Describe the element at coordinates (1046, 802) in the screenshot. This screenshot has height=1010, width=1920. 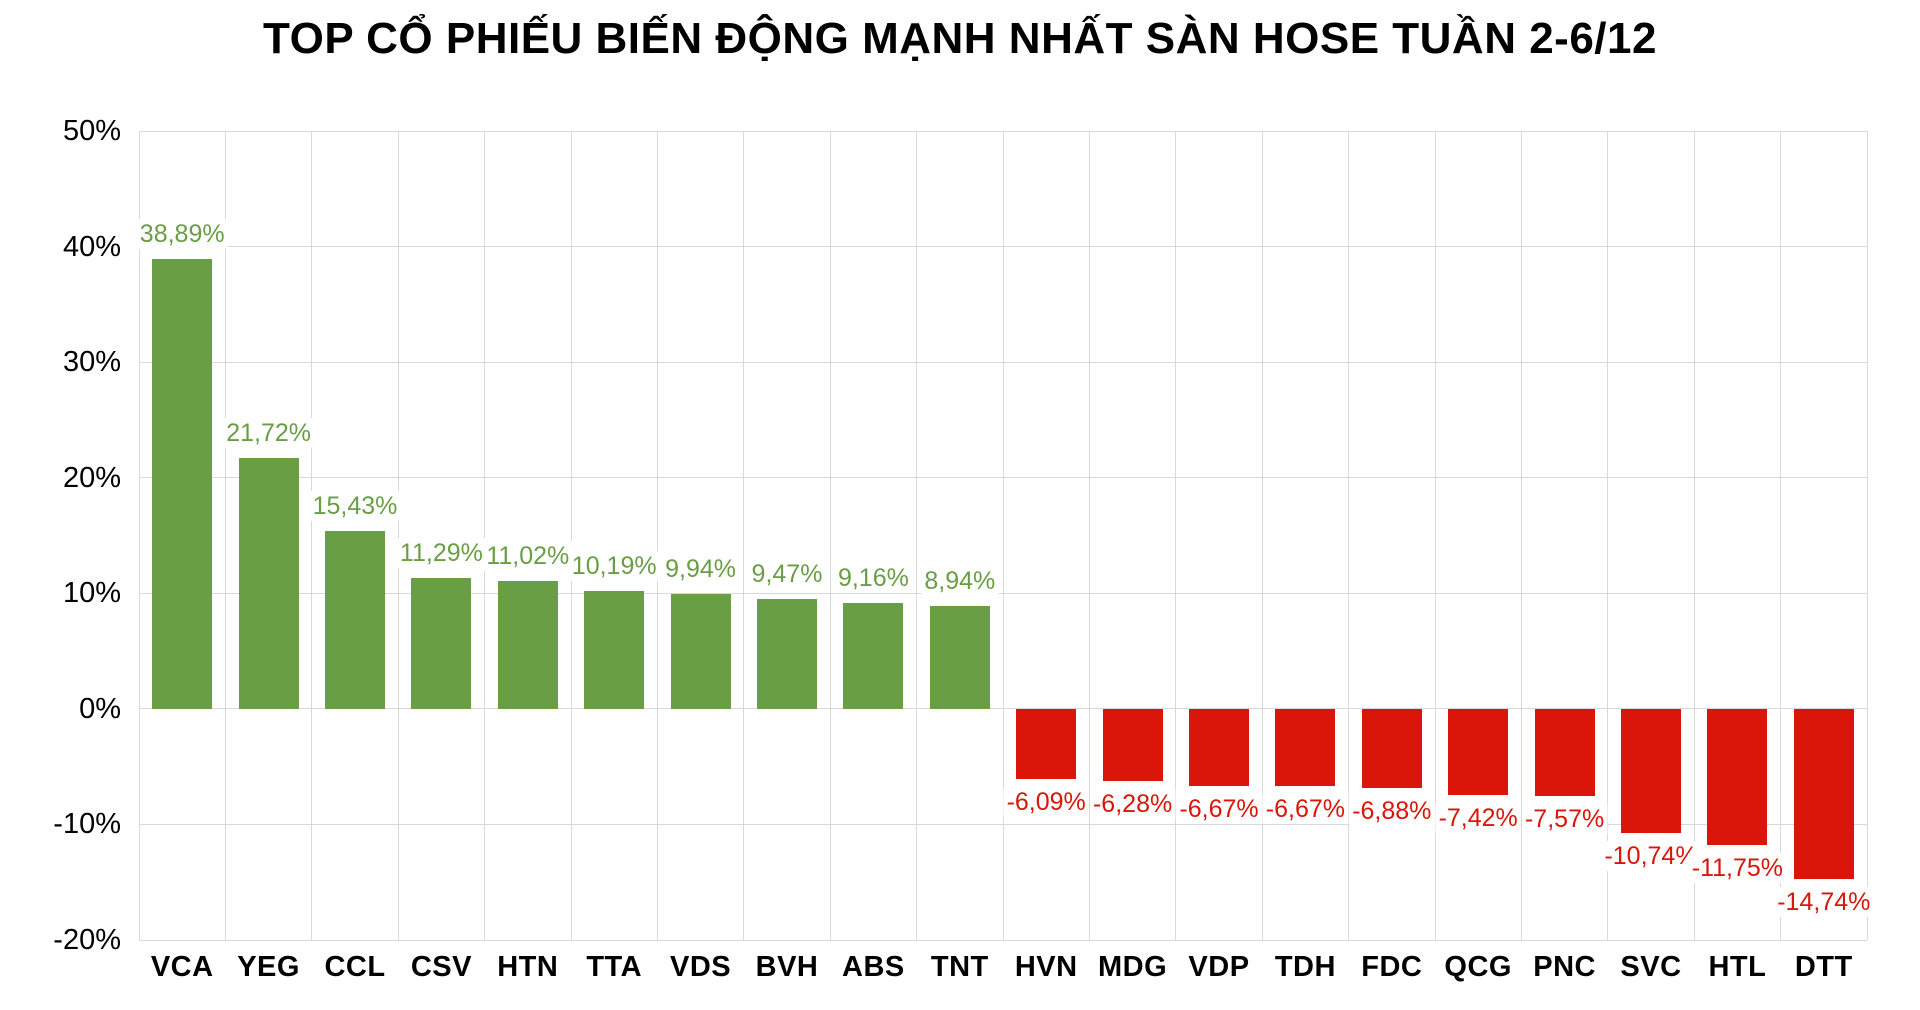
I see `bar-value-label: -6,09%` at that location.